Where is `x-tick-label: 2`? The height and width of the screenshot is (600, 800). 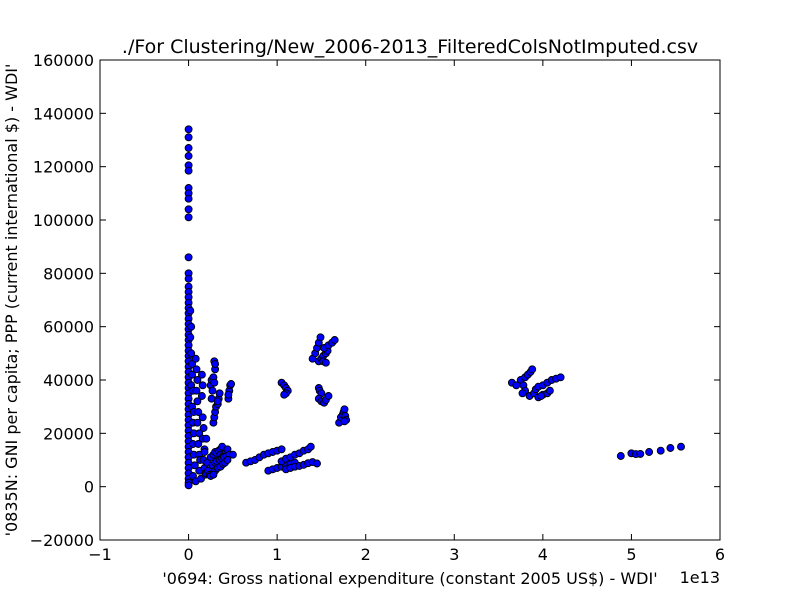 x-tick-label: 2 is located at coordinates (366, 554).